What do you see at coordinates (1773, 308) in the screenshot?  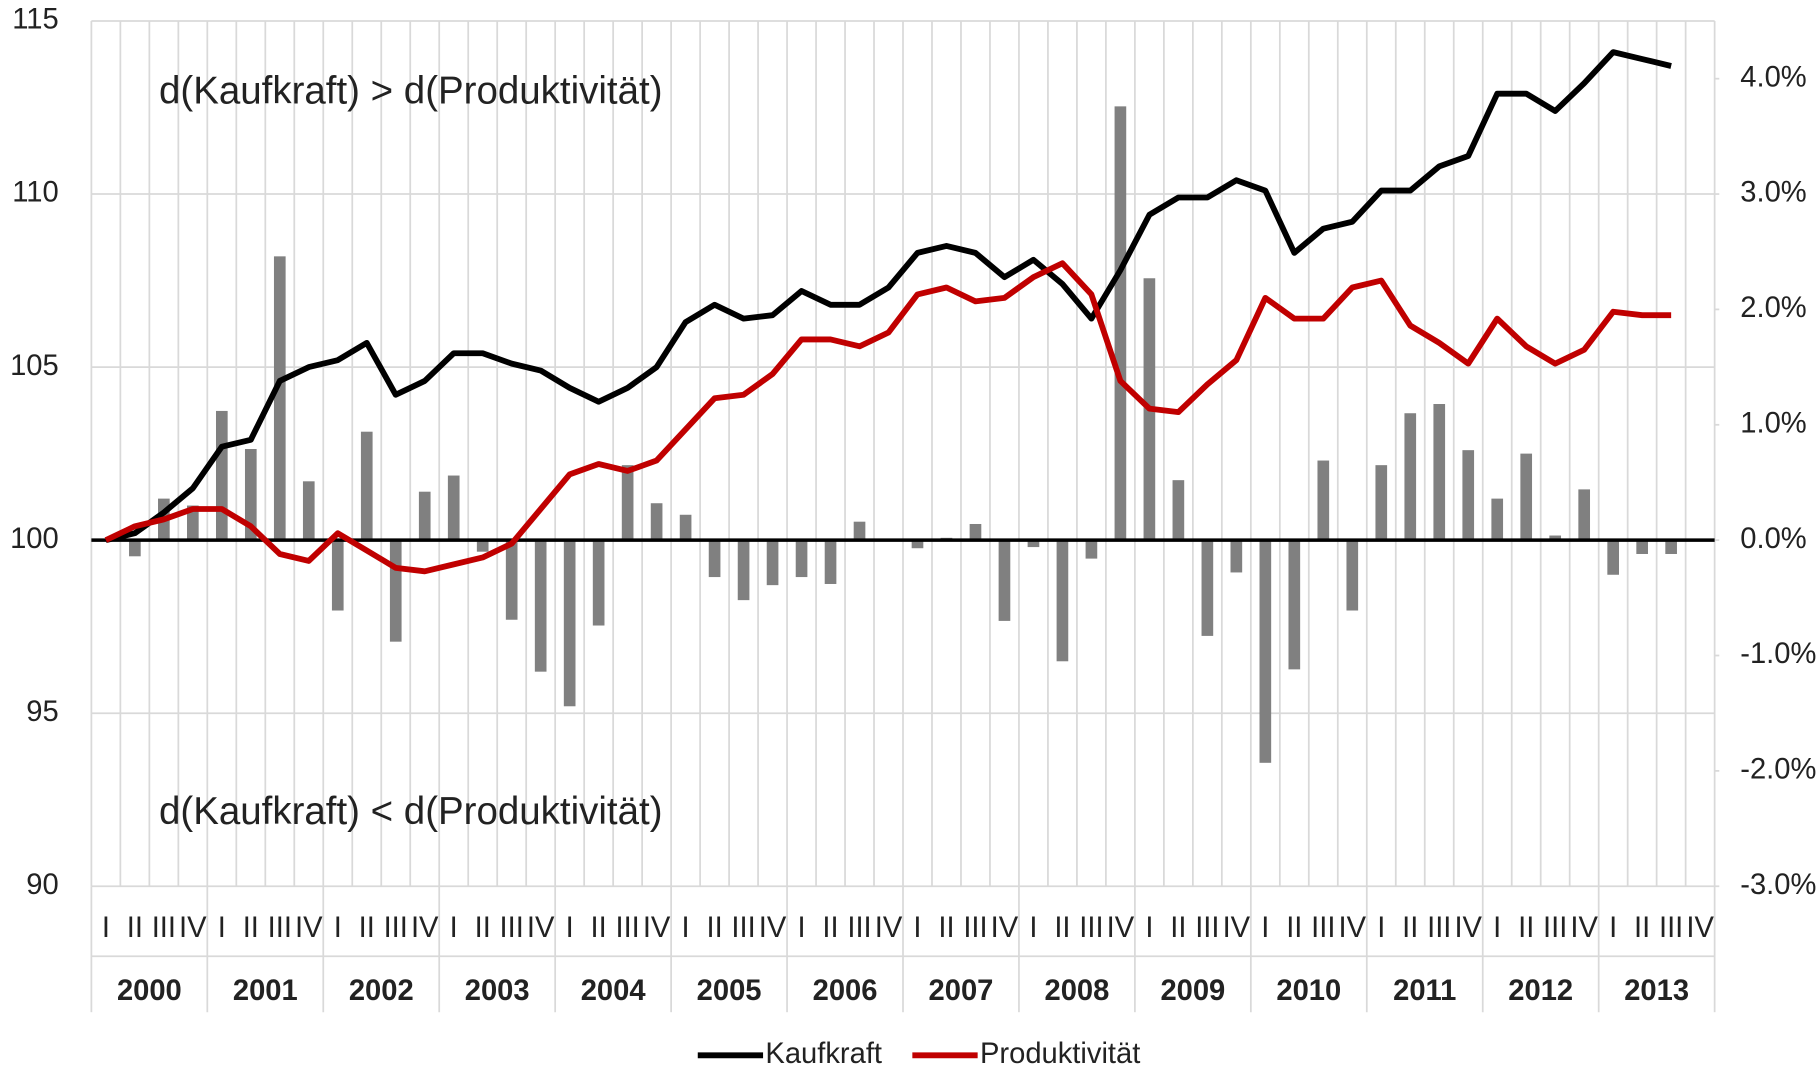 I see `y2-tick-label: 2.0%` at bounding box center [1773, 308].